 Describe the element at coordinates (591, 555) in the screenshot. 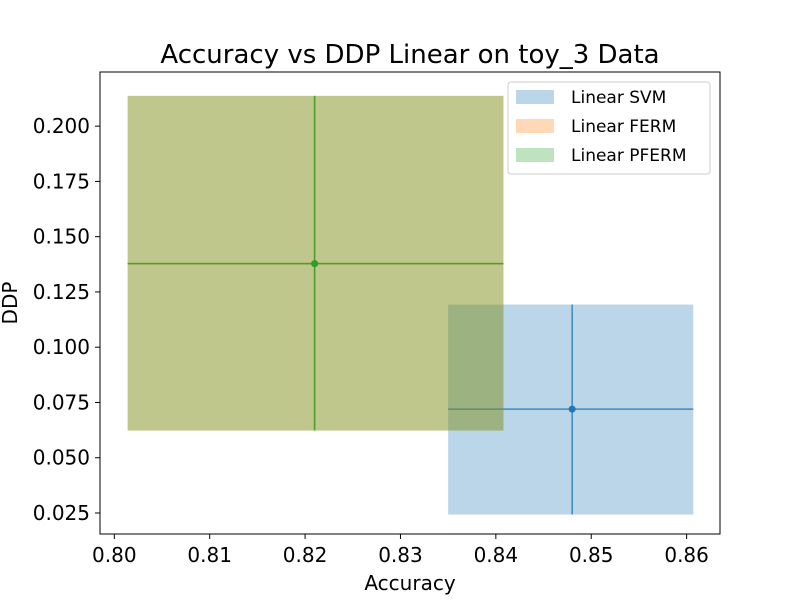

I see `x-tick-label: 0.85` at that location.